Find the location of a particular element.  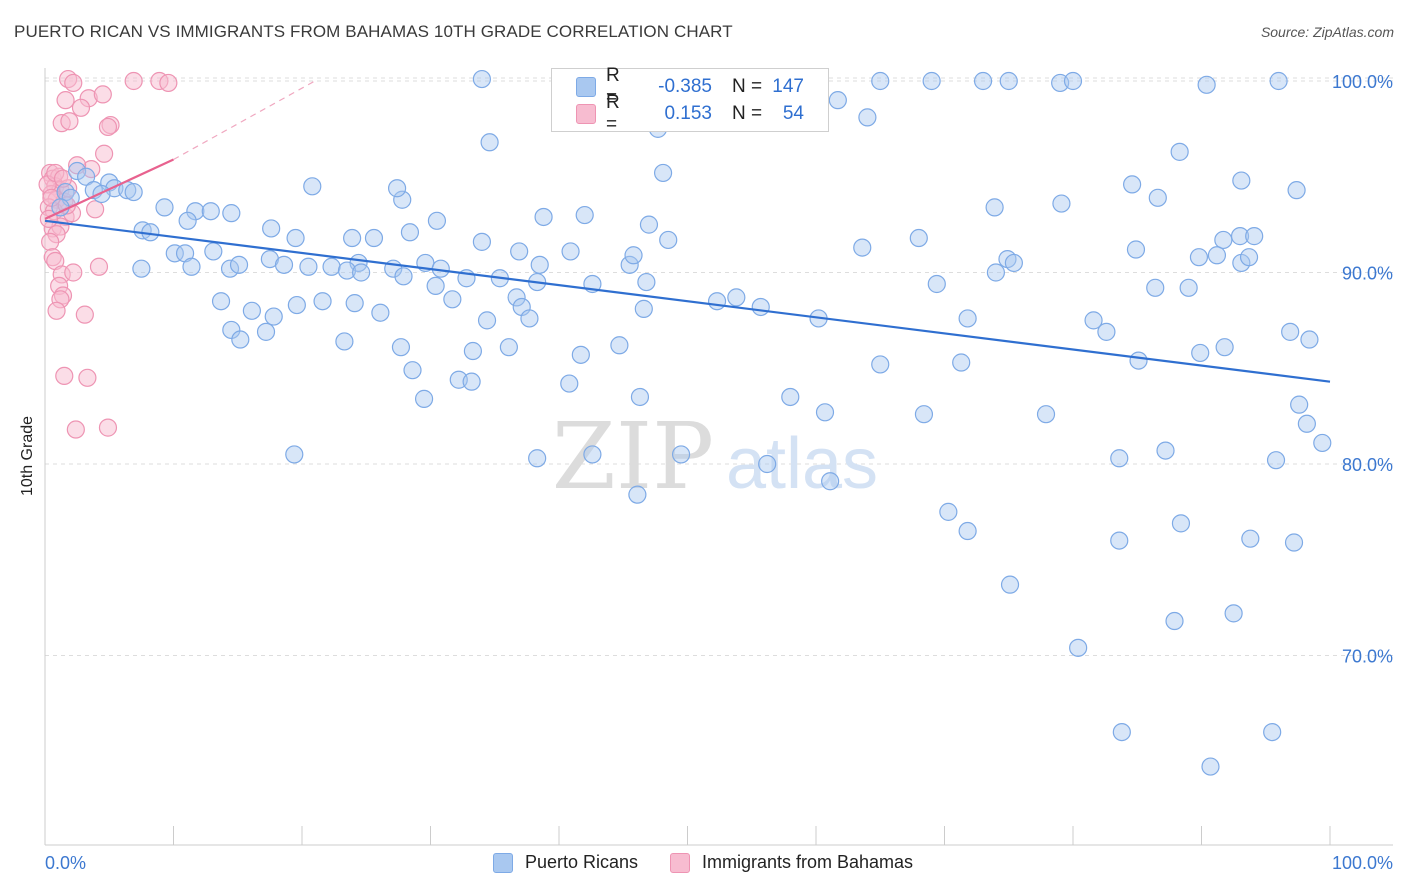

legend-item-bahamas: Immigrants from Bahamas is located at coordinates (791, 862).